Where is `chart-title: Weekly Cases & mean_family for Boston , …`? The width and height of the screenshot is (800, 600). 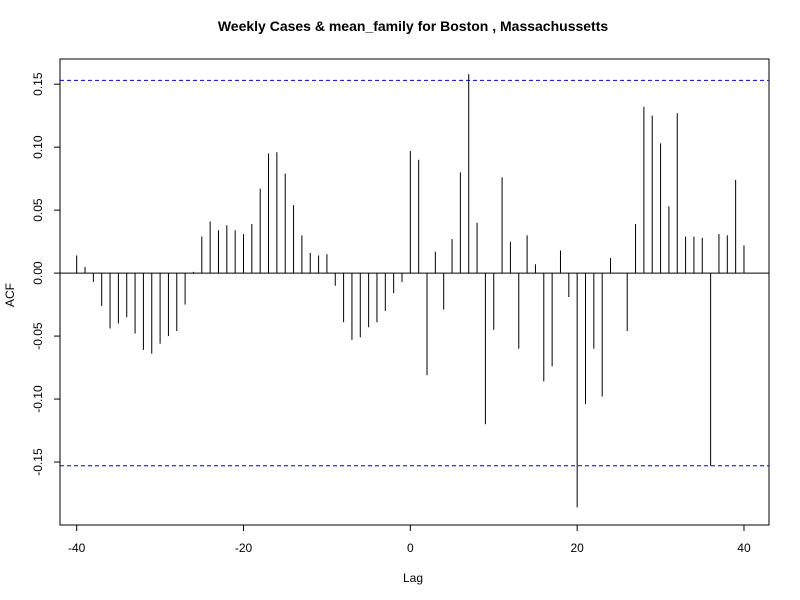
chart-title: Weekly Cases & mean_family for Boston , … is located at coordinates (413, 26).